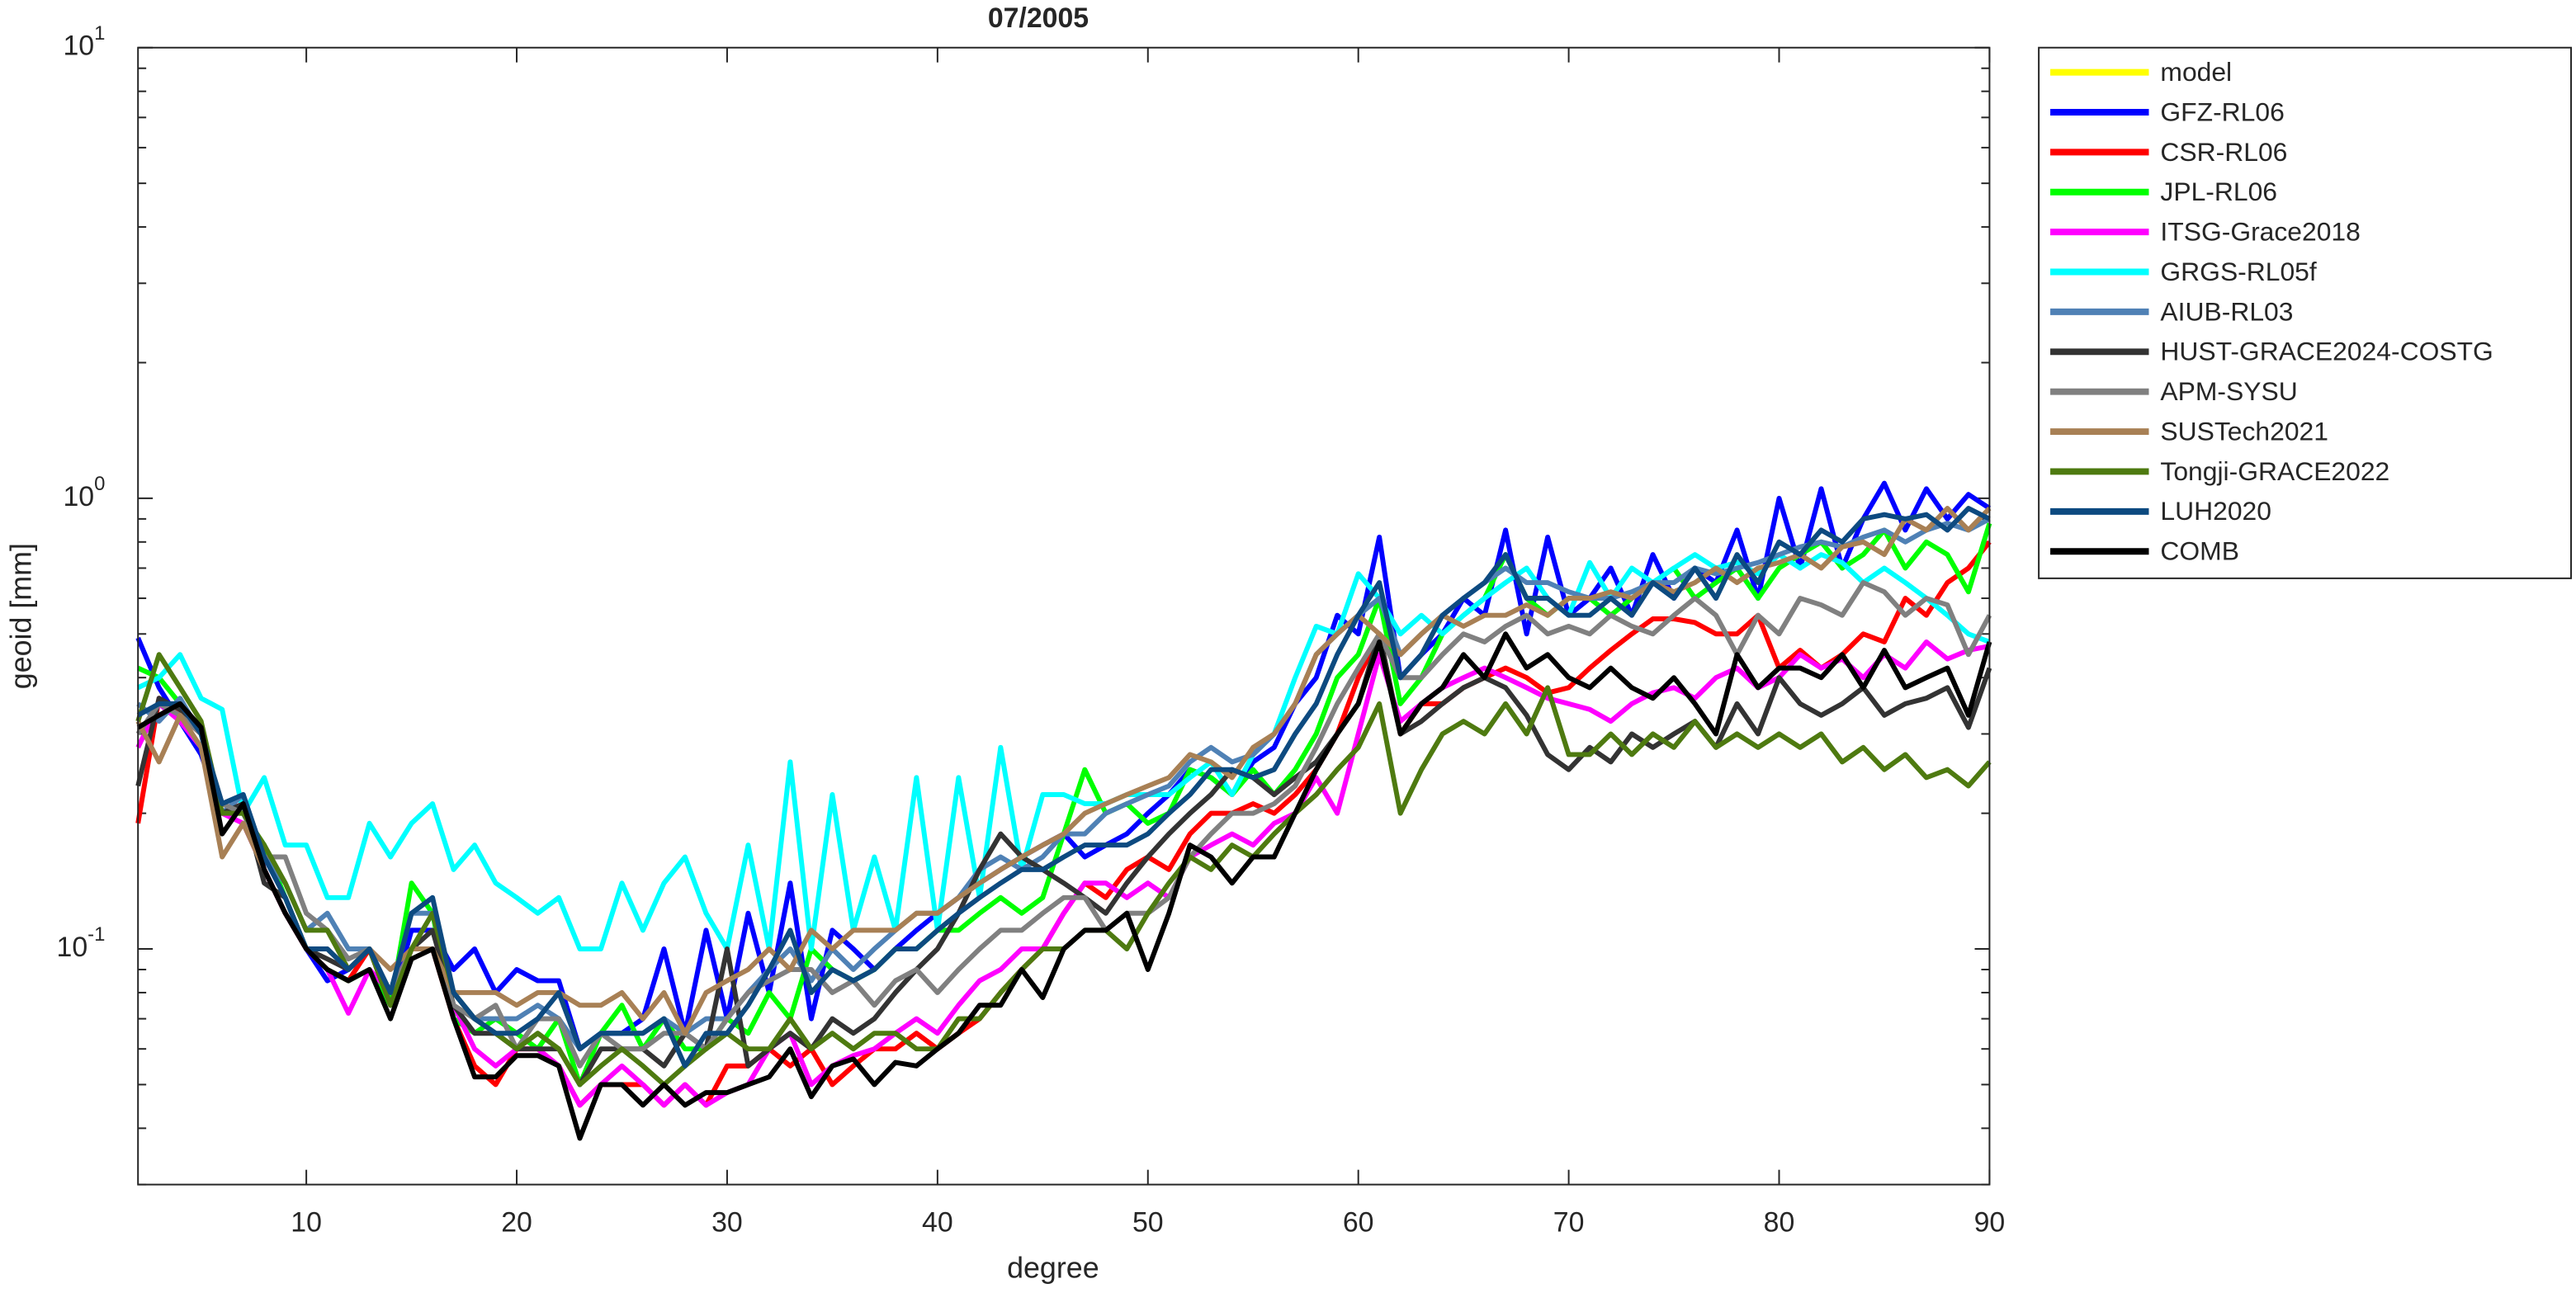 The width and height of the screenshot is (2576, 1293). Describe the element at coordinates (937, 1222) in the screenshot. I see `x-tick-label: 40` at that location.